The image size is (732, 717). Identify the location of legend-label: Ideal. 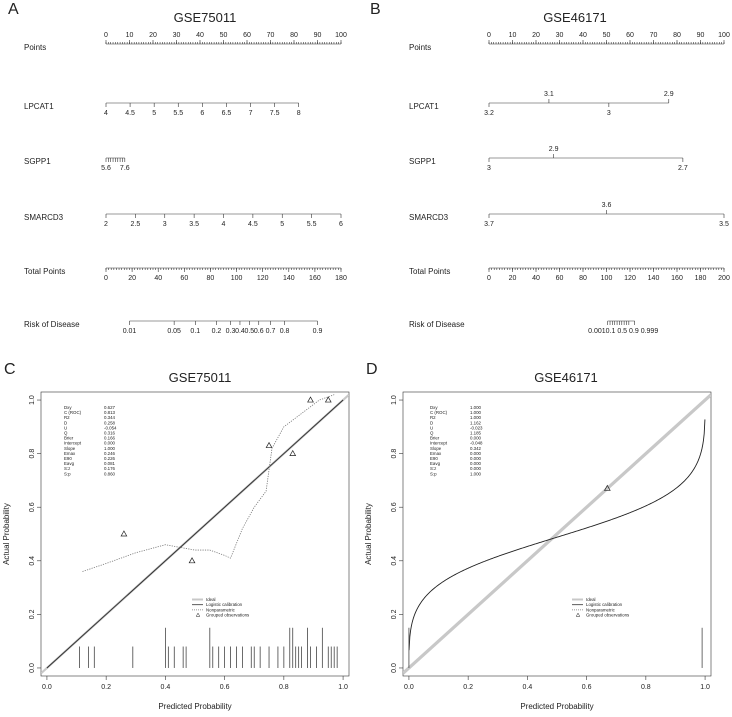
(591, 599).